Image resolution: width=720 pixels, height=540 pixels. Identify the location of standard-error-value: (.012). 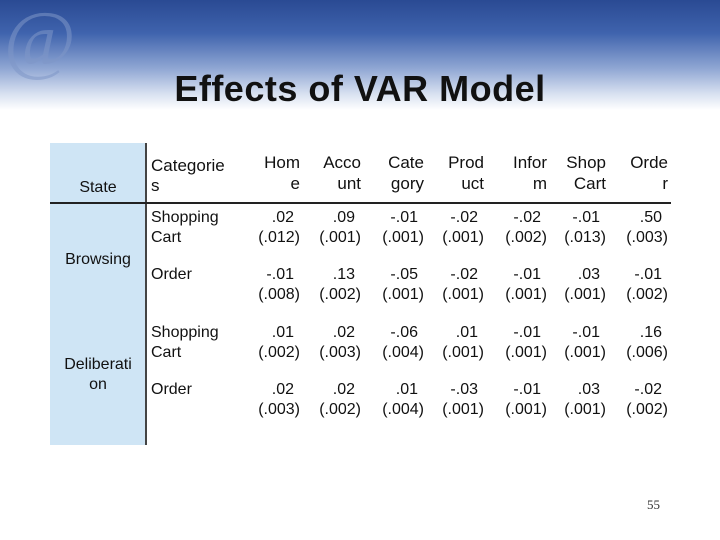
(279, 237).